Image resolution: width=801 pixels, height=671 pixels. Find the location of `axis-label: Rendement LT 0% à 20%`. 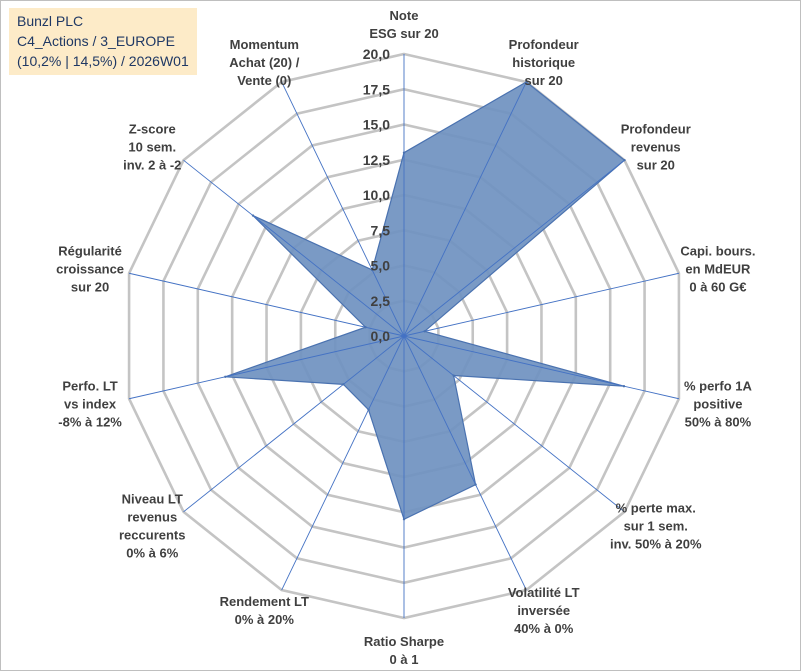

axis-label: Rendement LT 0% à 20% is located at coordinates (264, 610).